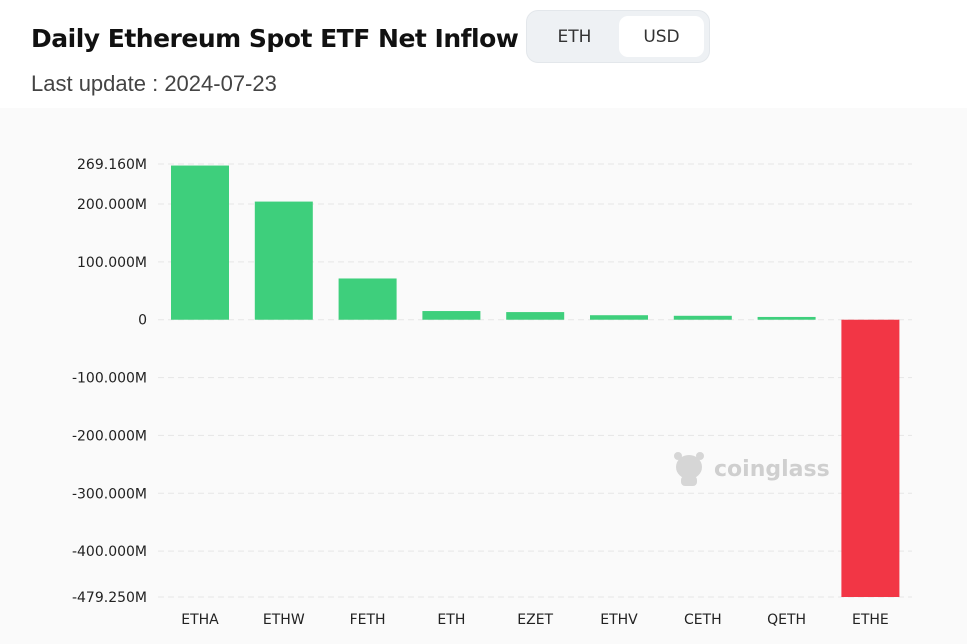 The image size is (967, 644). I want to click on bar-ethw, so click(283, 260).